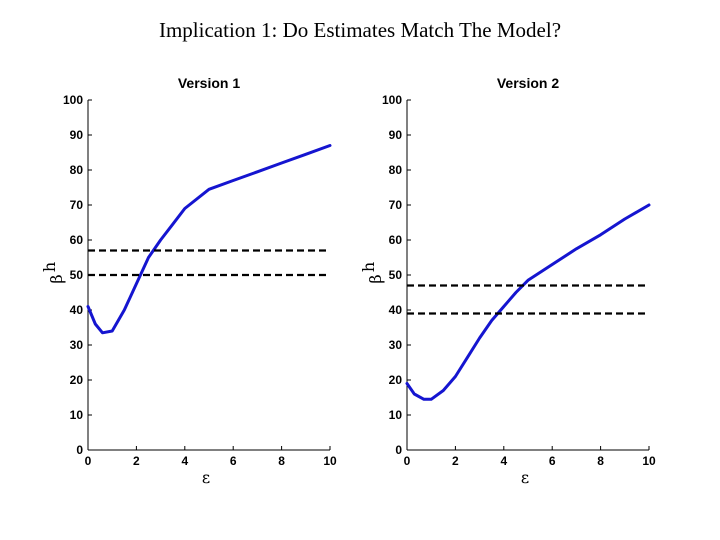 This screenshot has width=720, height=540. I want to click on chart-title: Version 2, so click(528, 83).